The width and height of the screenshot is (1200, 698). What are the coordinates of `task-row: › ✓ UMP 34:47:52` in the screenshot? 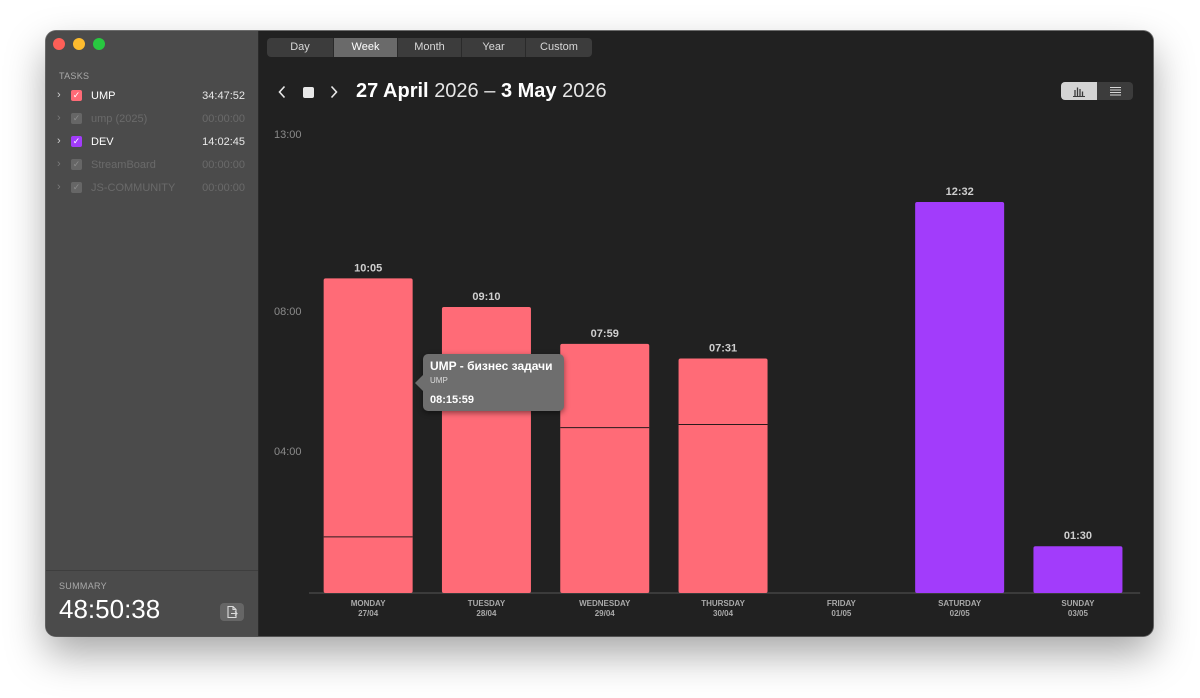 It's located at (152, 96).